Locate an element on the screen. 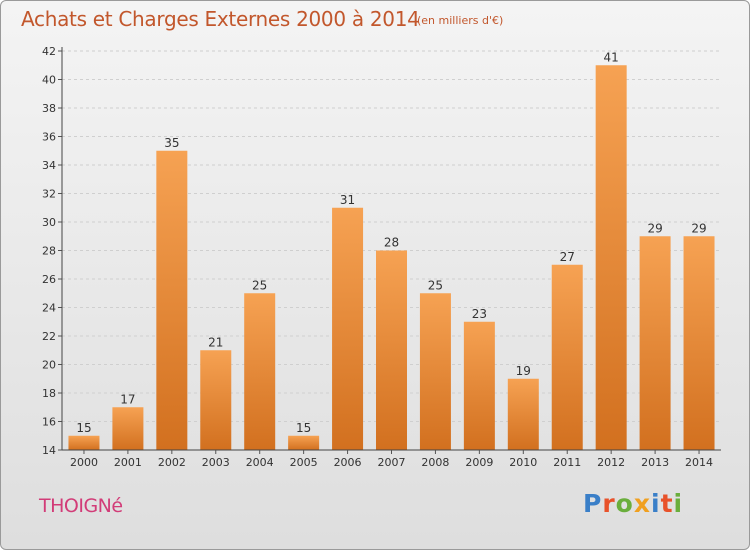 The height and width of the screenshot is (550, 750). data-label: 17 is located at coordinates (127, 399).